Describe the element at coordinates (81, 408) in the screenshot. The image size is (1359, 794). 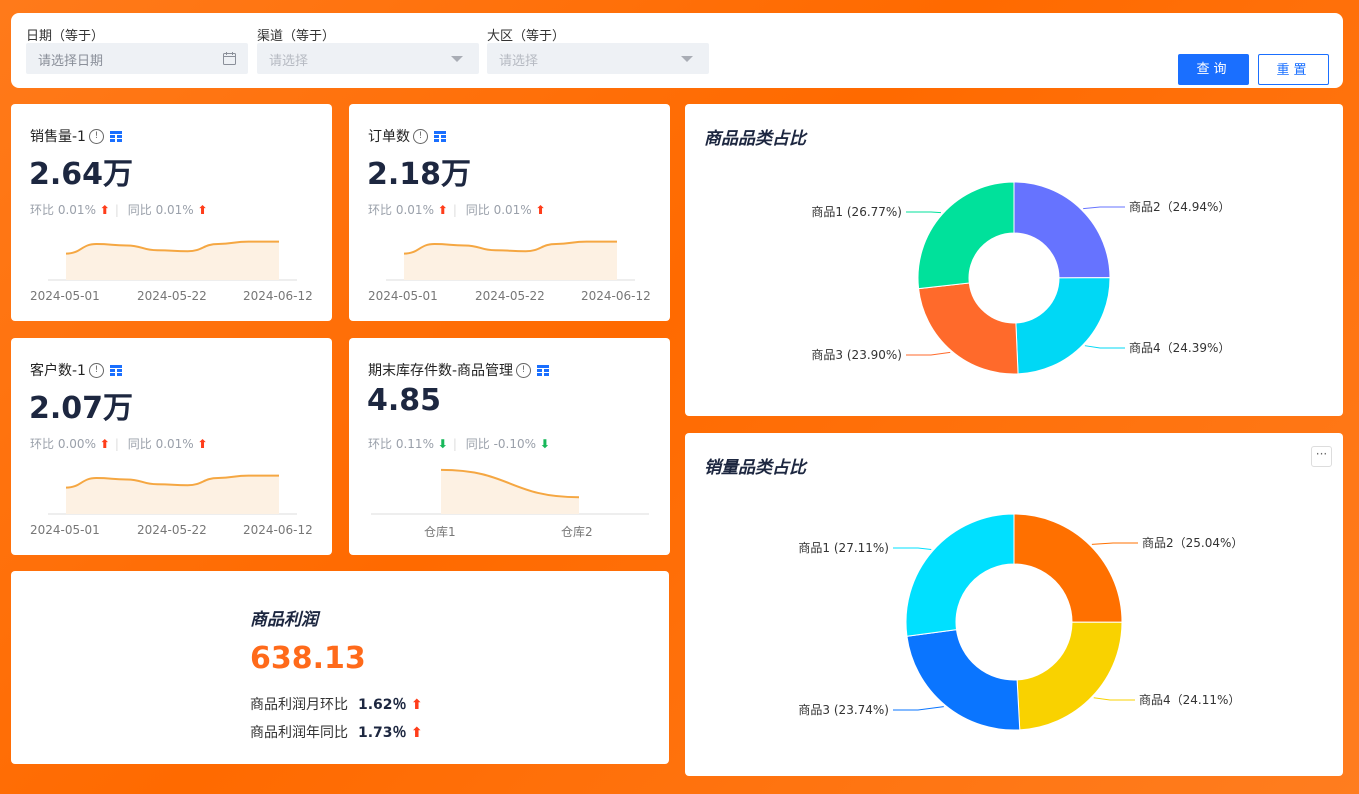
I see `kpi-value: 2.07万` at that location.